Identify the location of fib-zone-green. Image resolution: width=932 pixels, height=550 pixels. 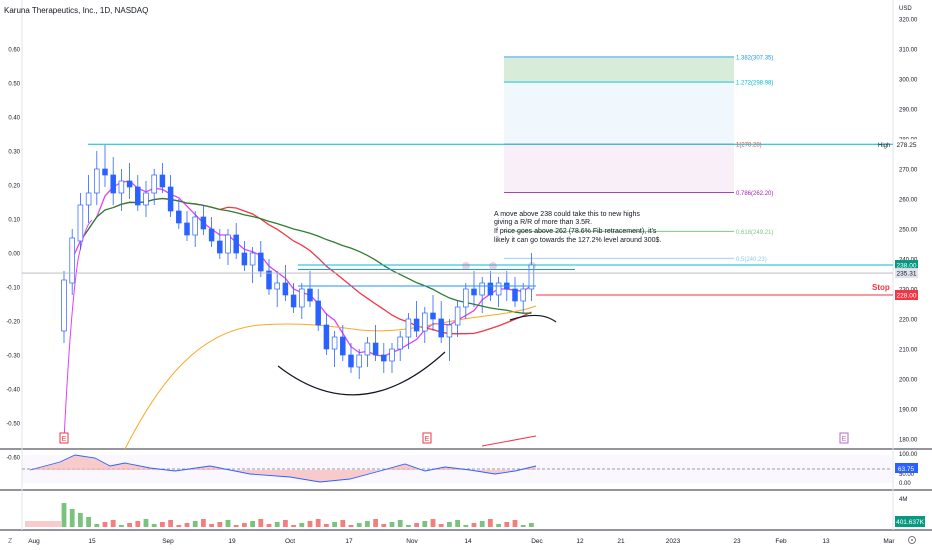
(619, 69).